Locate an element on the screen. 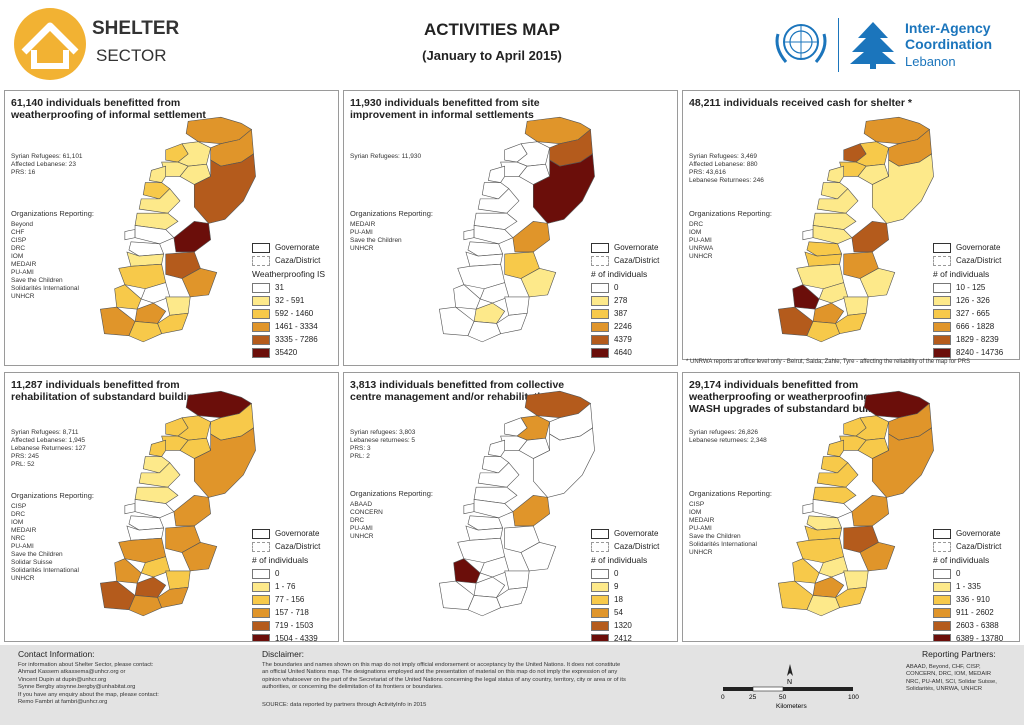  org-item: Beyond is located at coordinates (22, 224).